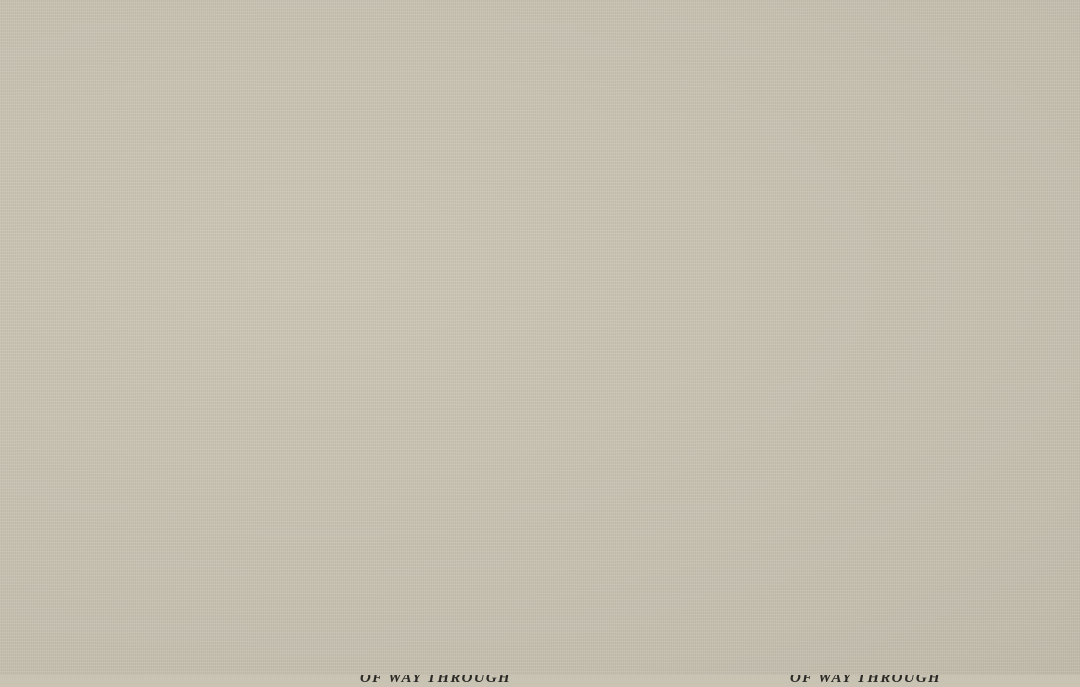 This screenshot has width=1080, height=687. Describe the element at coordinates (128, 104) in the screenshot. I see `section-label-muted-brass-unis-saxes: MUTED BRASS UNIS SAXES` at that location.